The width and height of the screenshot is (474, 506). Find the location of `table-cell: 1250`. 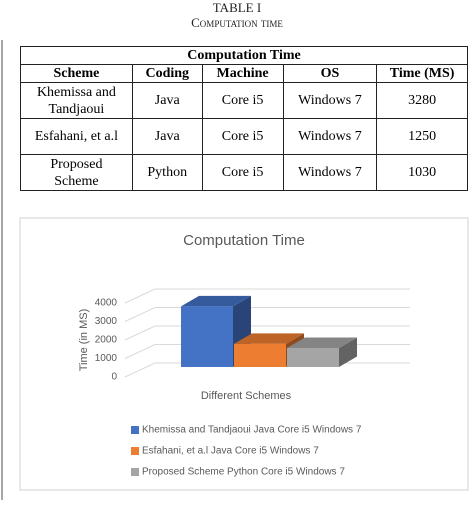

table-cell: 1250 is located at coordinates (422, 136).